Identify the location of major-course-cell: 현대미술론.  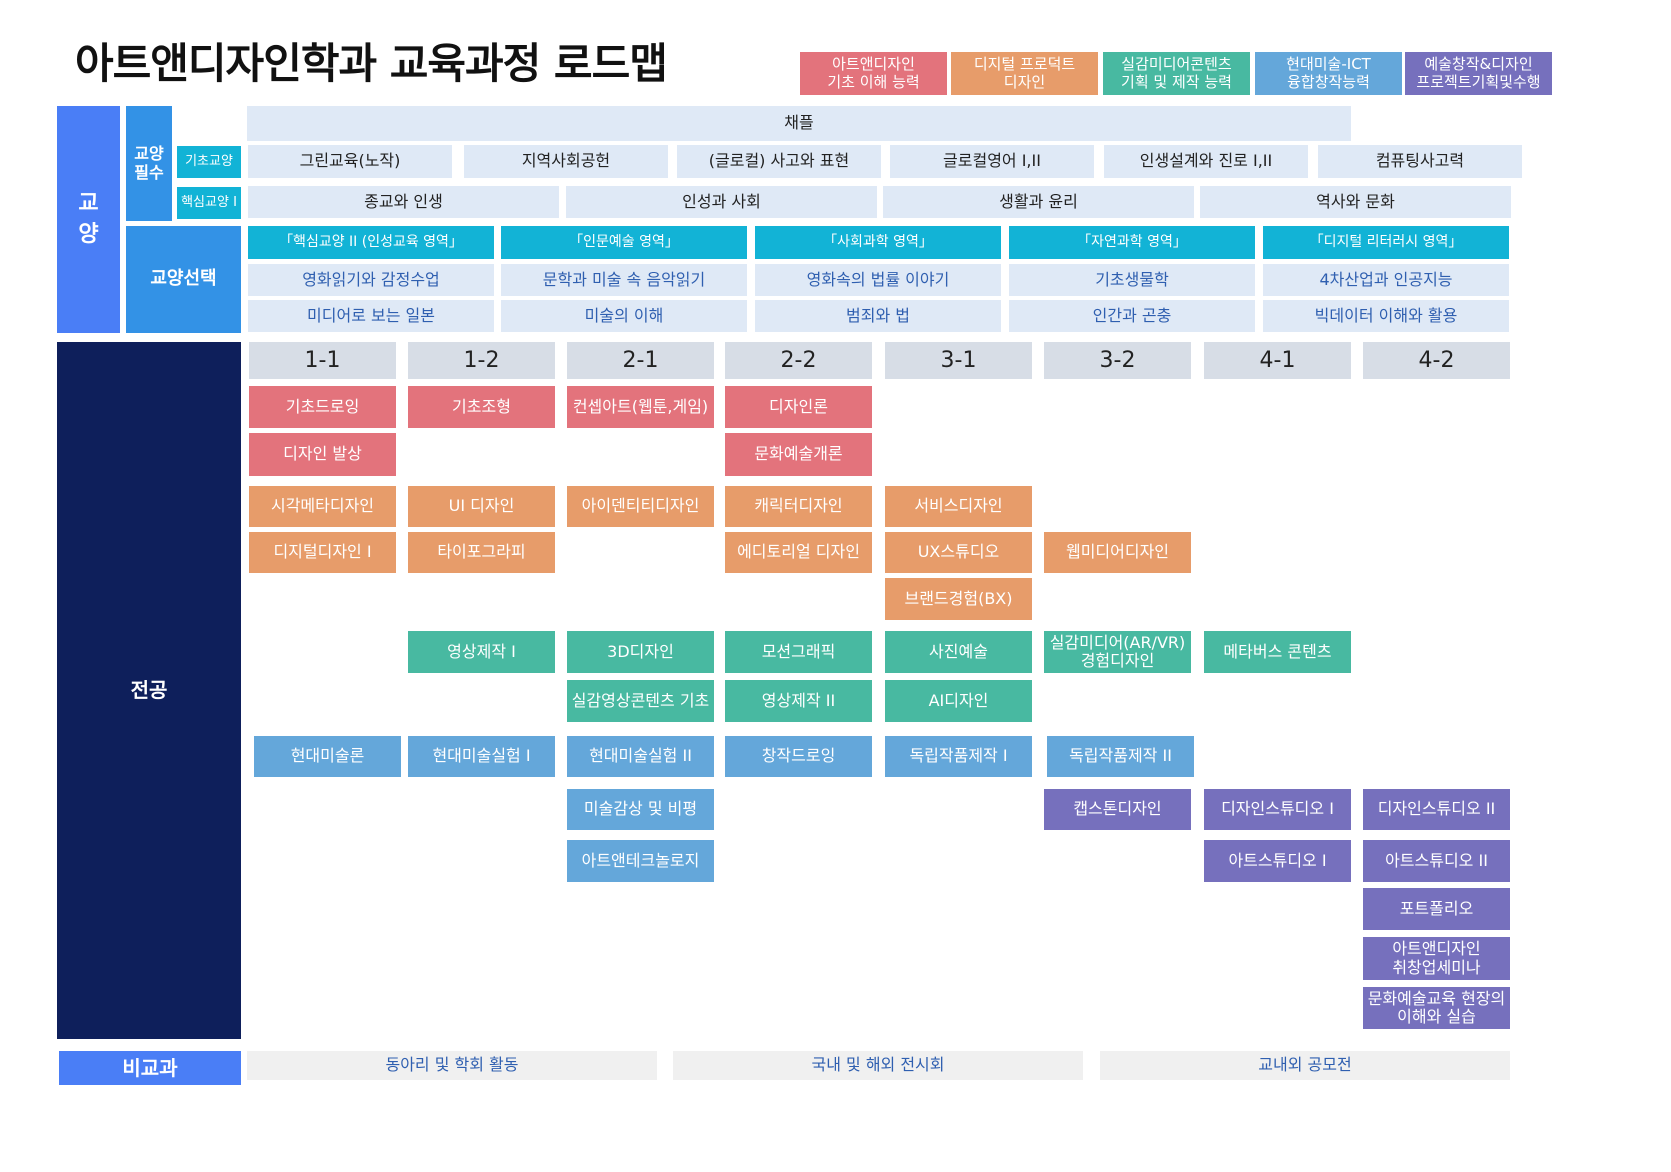
(327, 756).